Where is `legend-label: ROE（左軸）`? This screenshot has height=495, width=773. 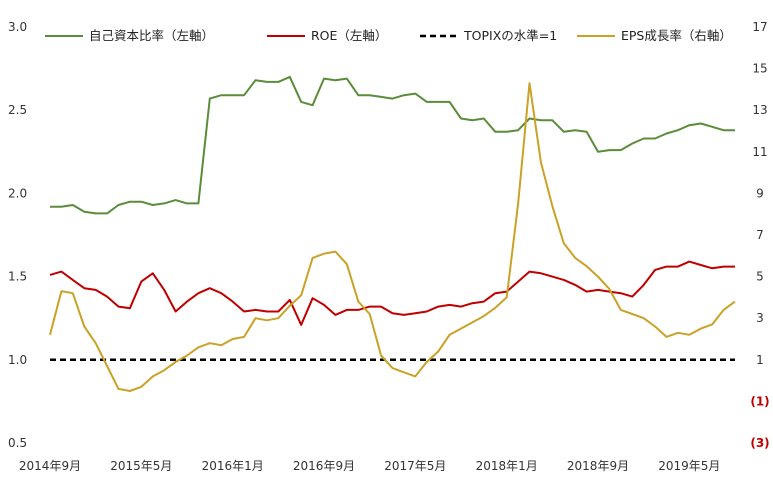
legend-label: ROE（左軸） is located at coordinates (349, 35).